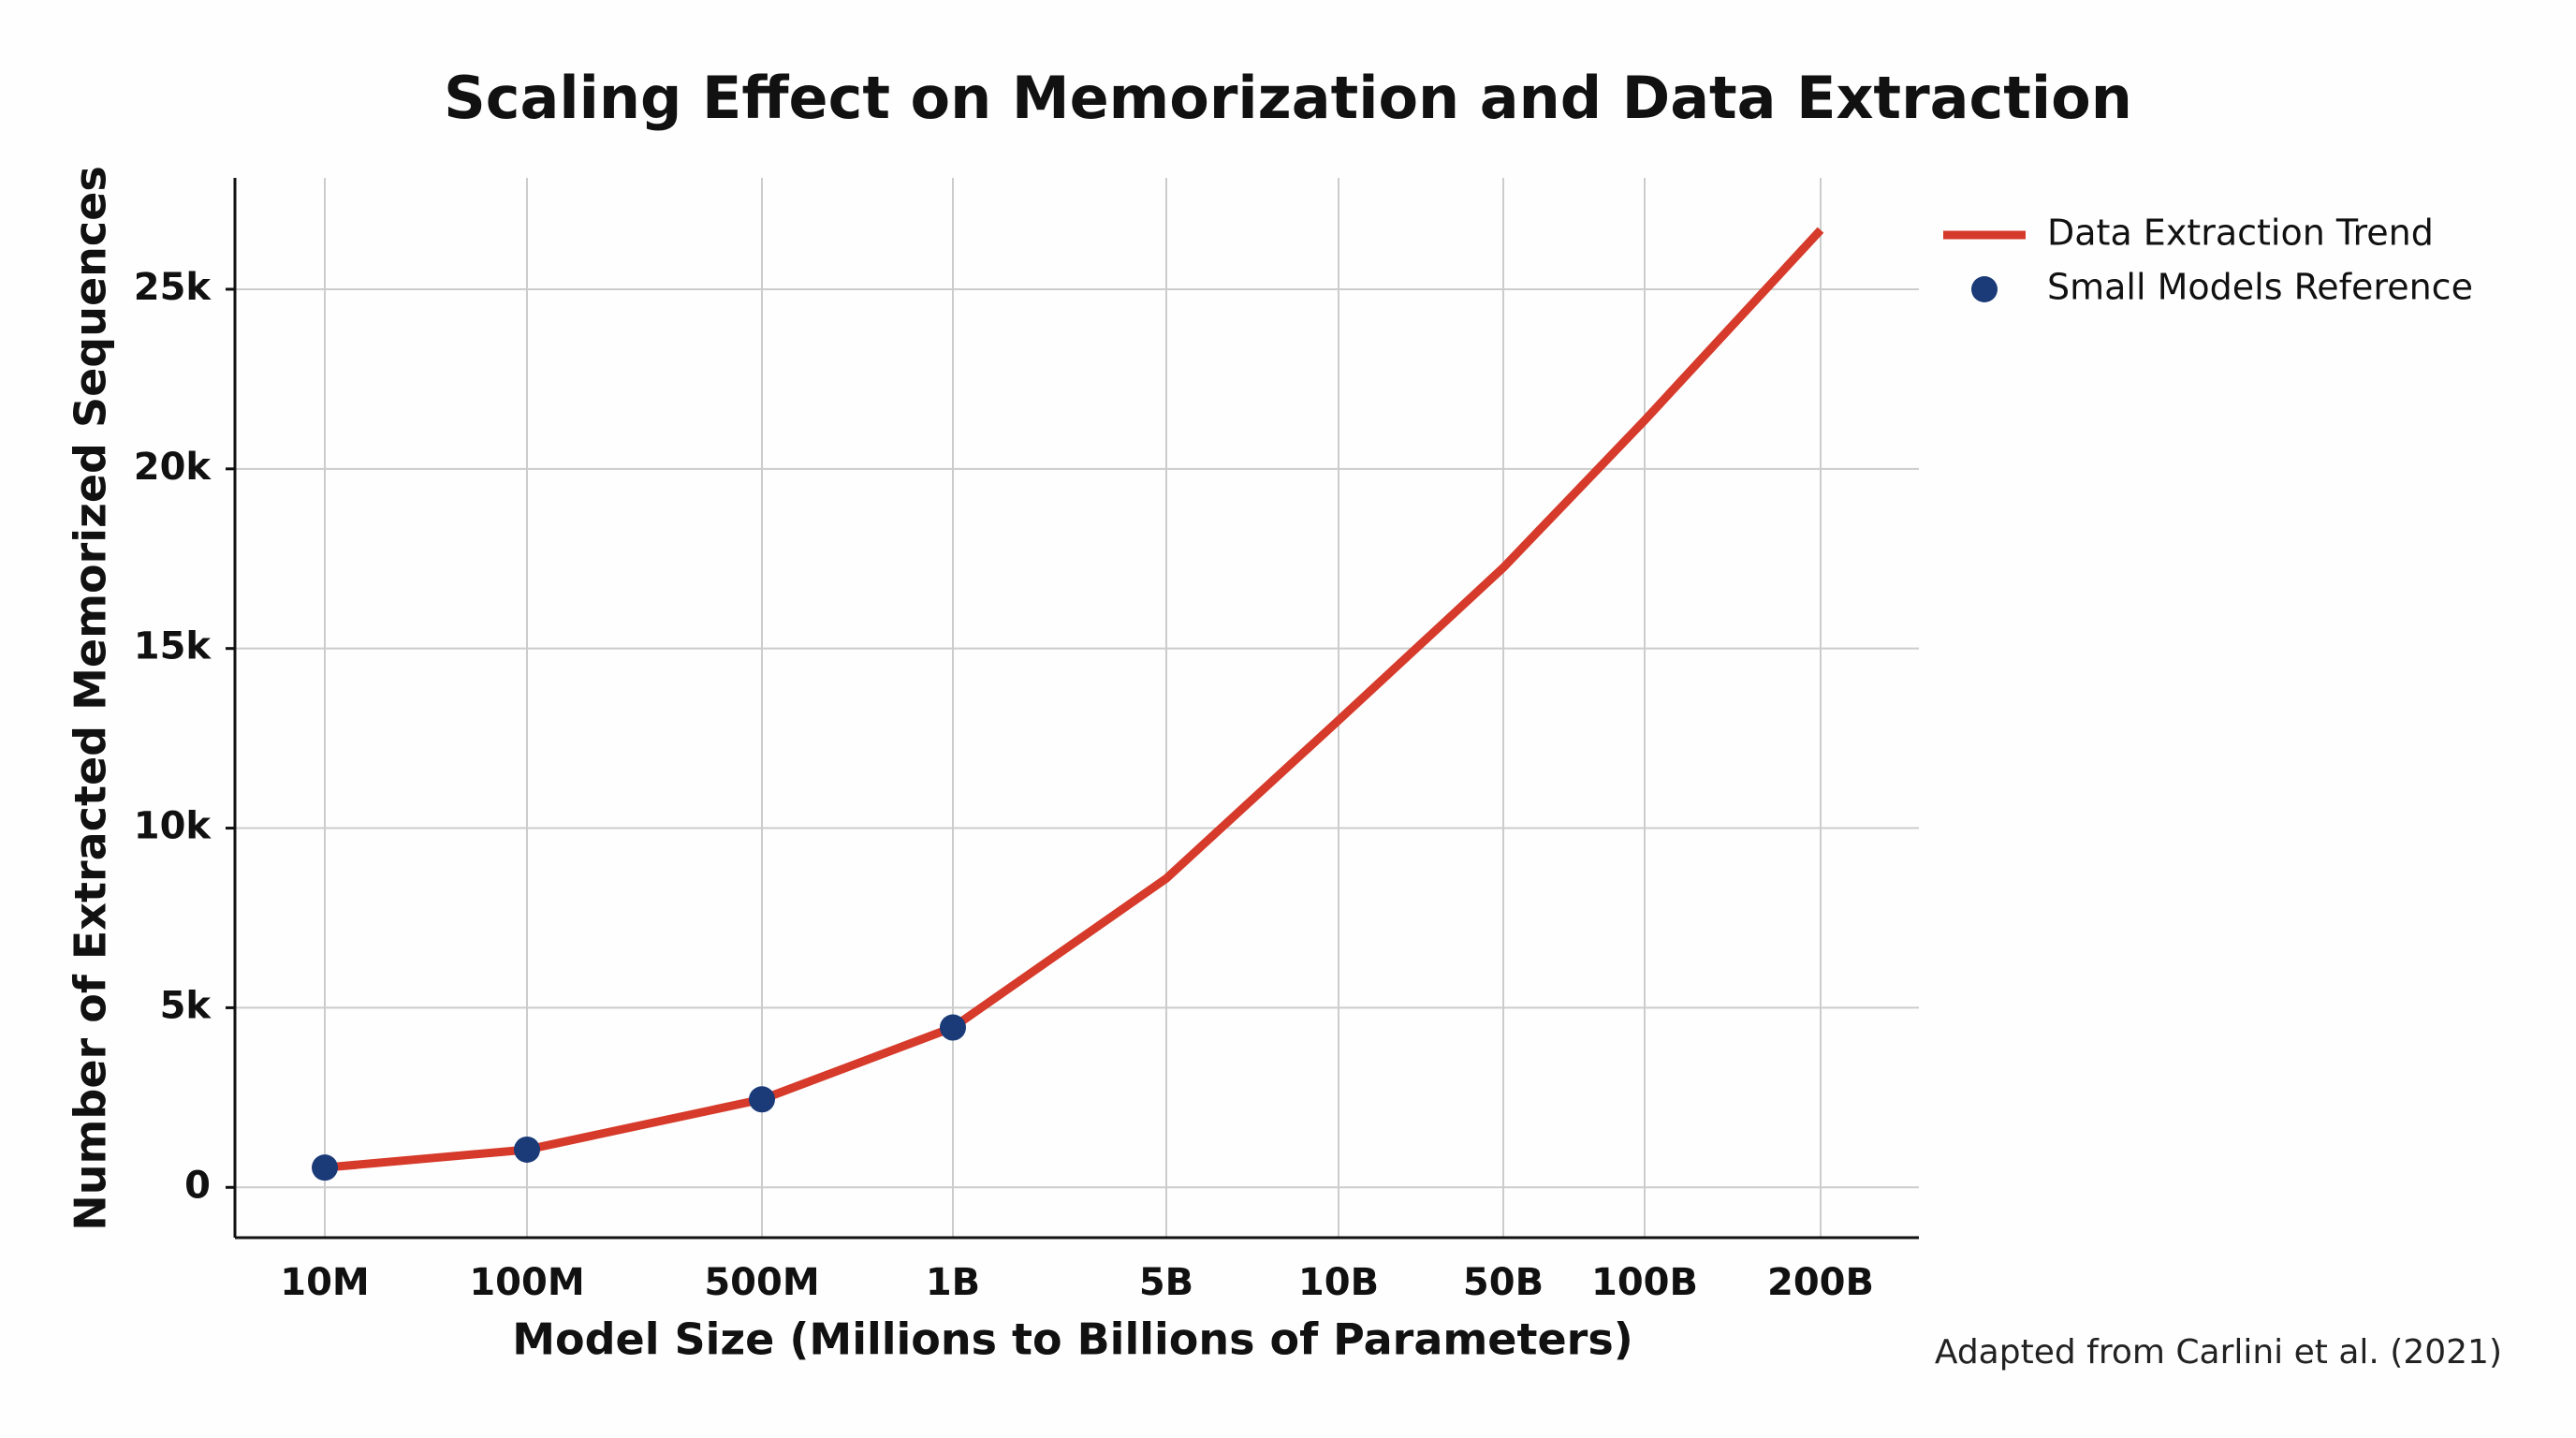 The width and height of the screenshot is (2576, 1438). I want to click on x-tick-label: 500M, so click(761, 1282).